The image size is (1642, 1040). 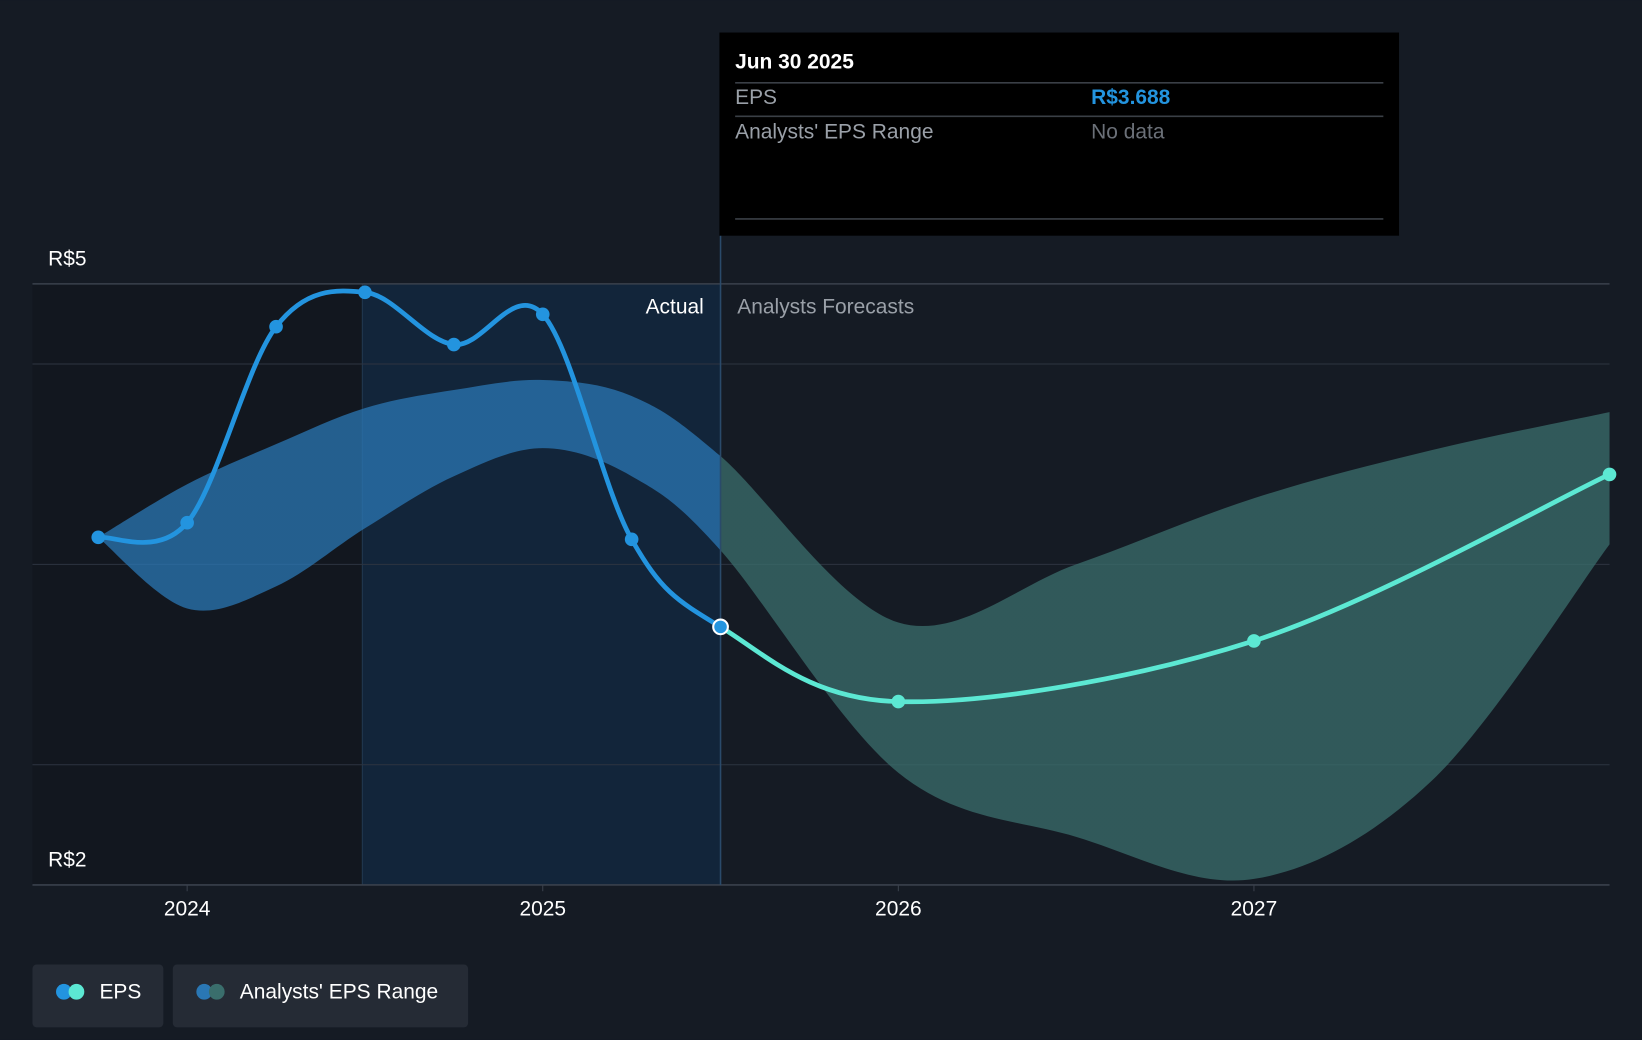 I want to click on tooltip-date: Jun 30 2025, so click(x=794, y=61).